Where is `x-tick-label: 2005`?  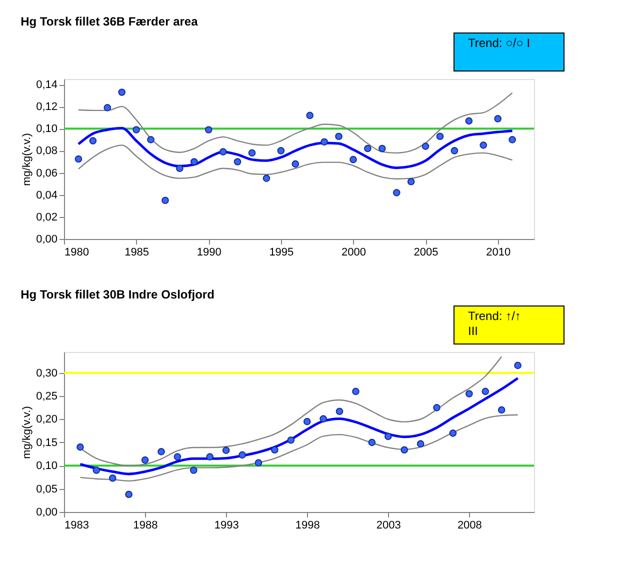 x-tick-label: 2005 is located at coordinates (426, 252).